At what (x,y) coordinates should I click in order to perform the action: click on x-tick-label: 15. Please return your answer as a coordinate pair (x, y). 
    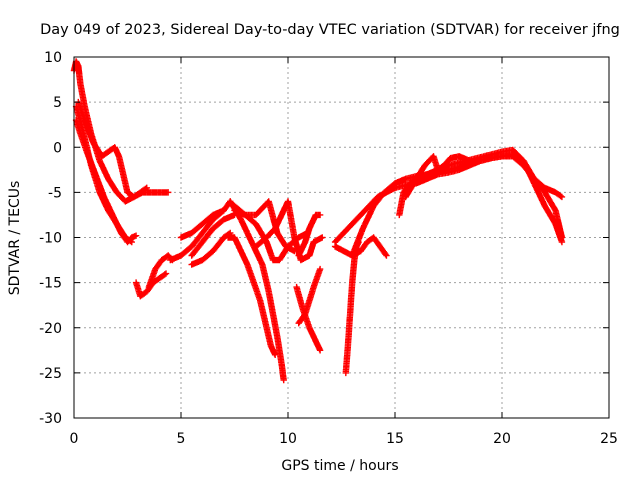
    Looking at the image, I should click on (395, 439).